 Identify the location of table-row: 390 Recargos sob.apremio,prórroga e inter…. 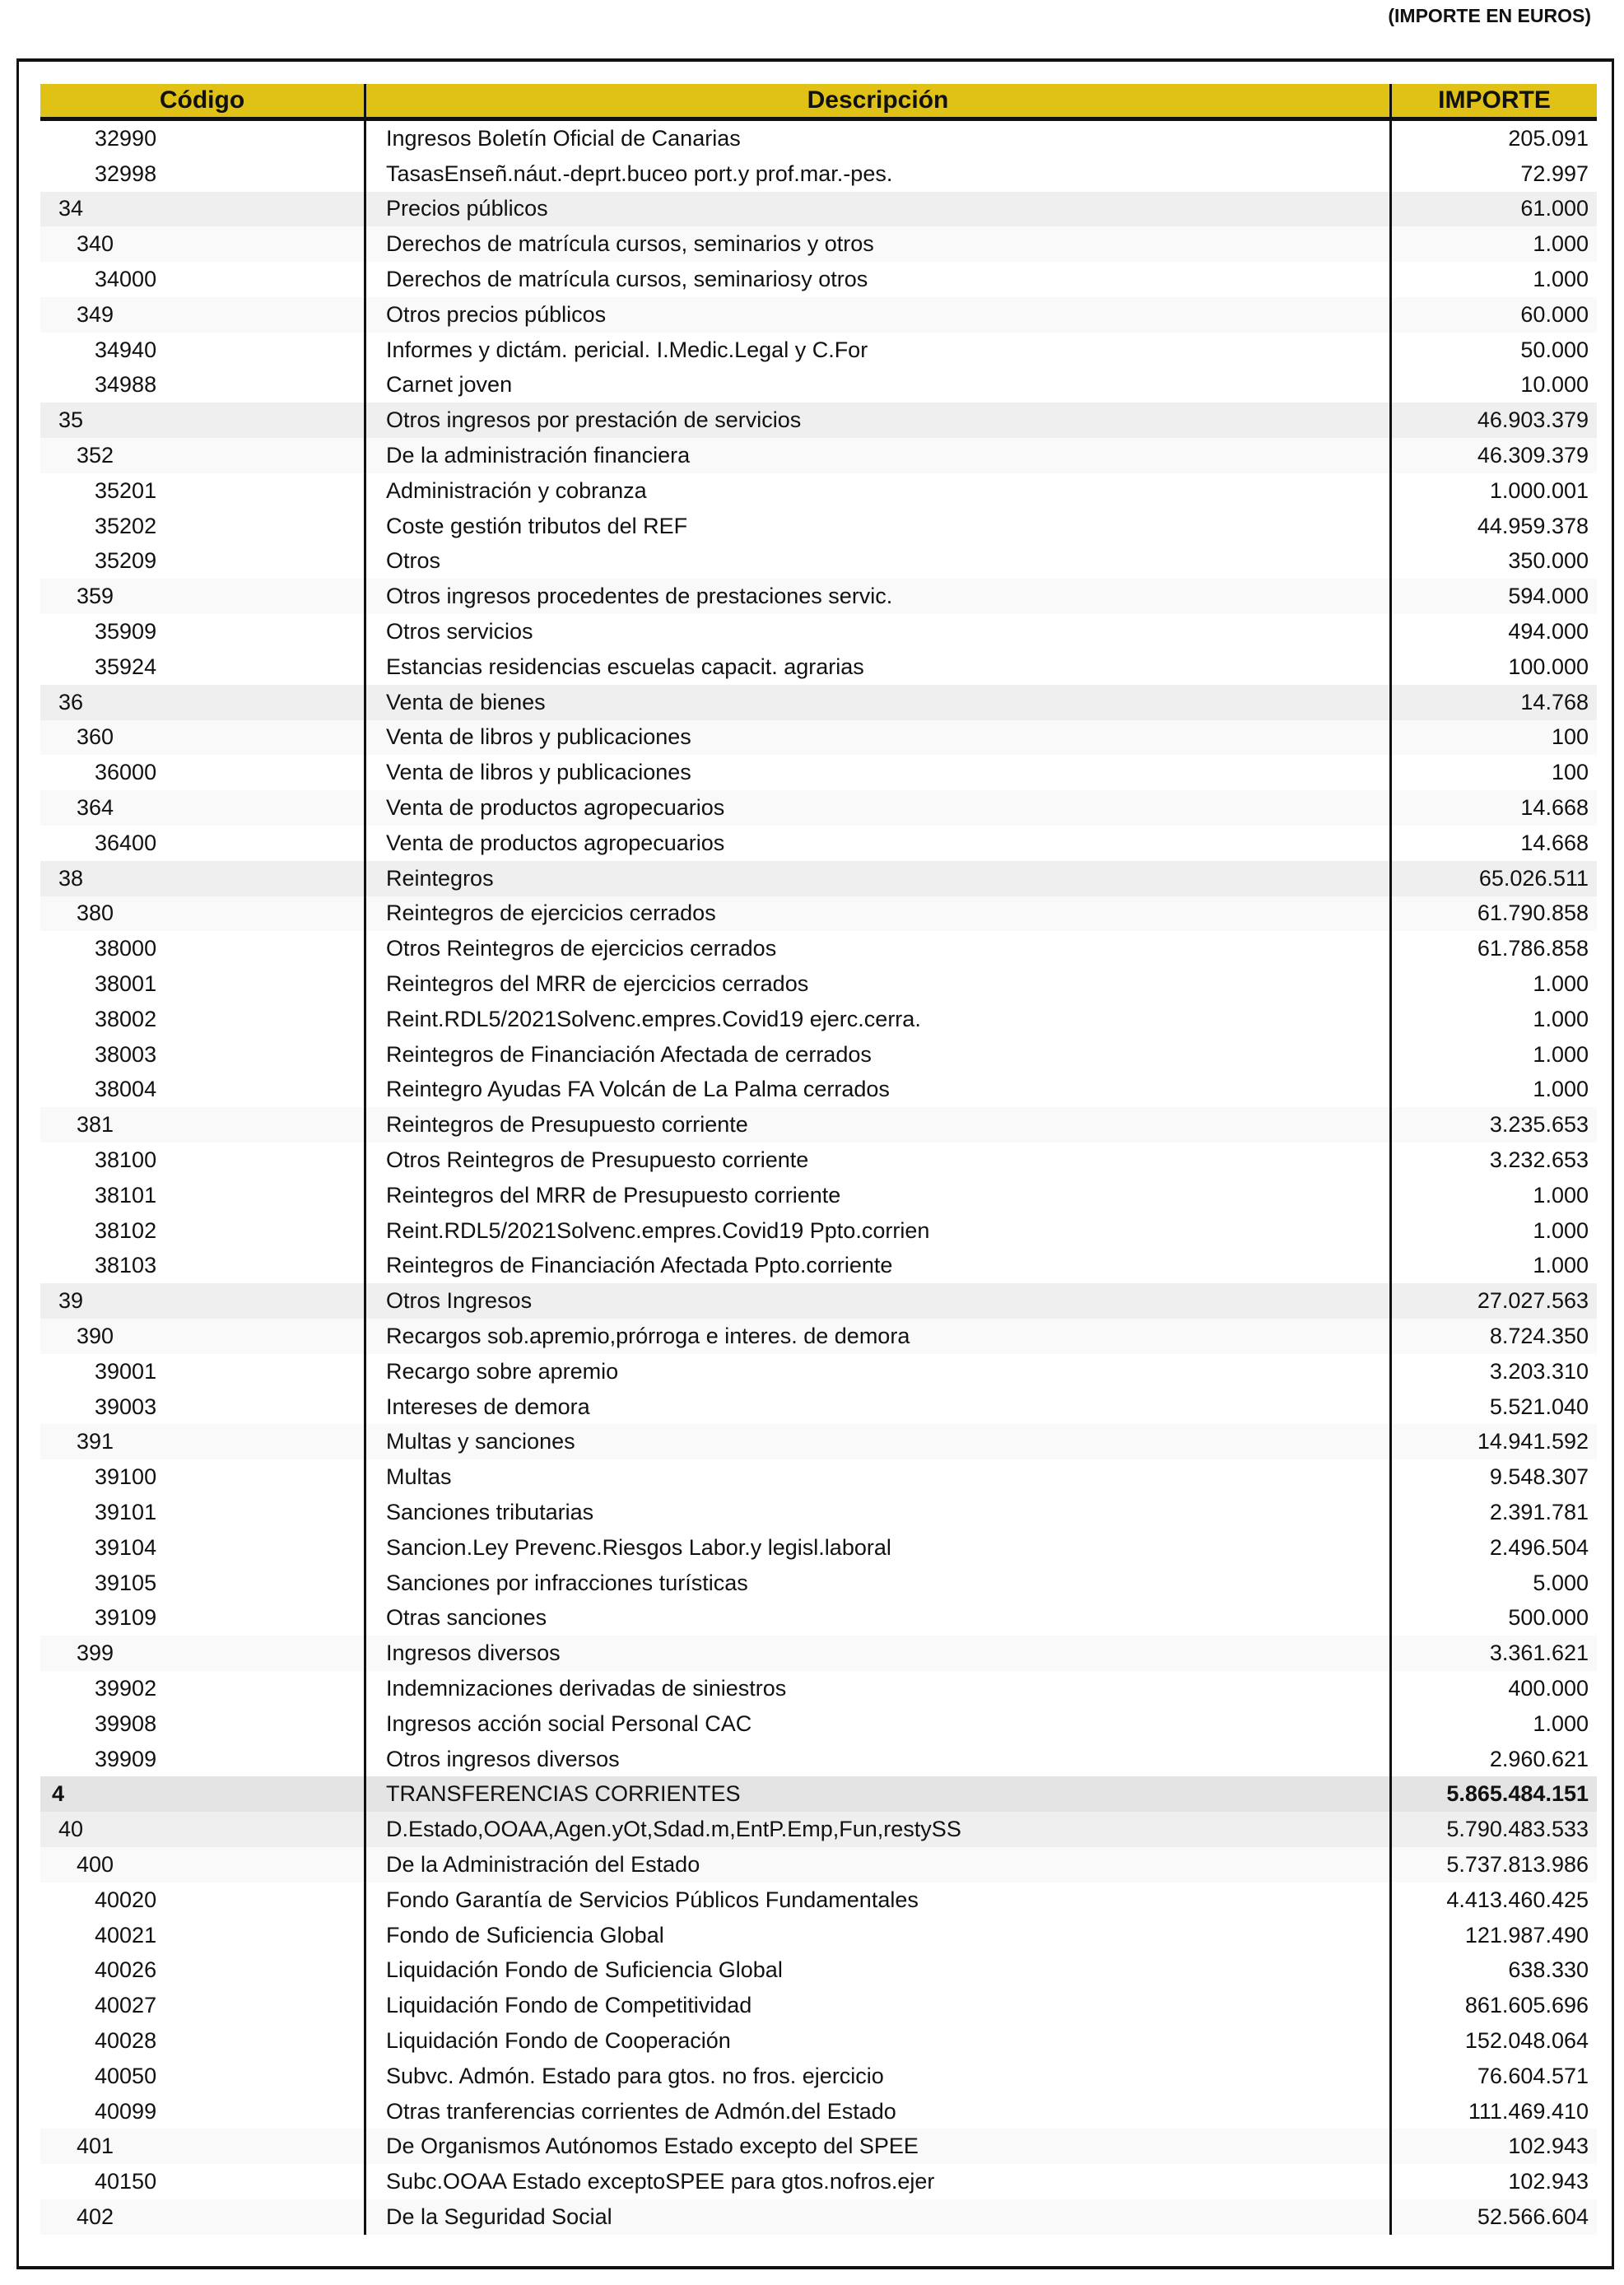
(818, 1336).